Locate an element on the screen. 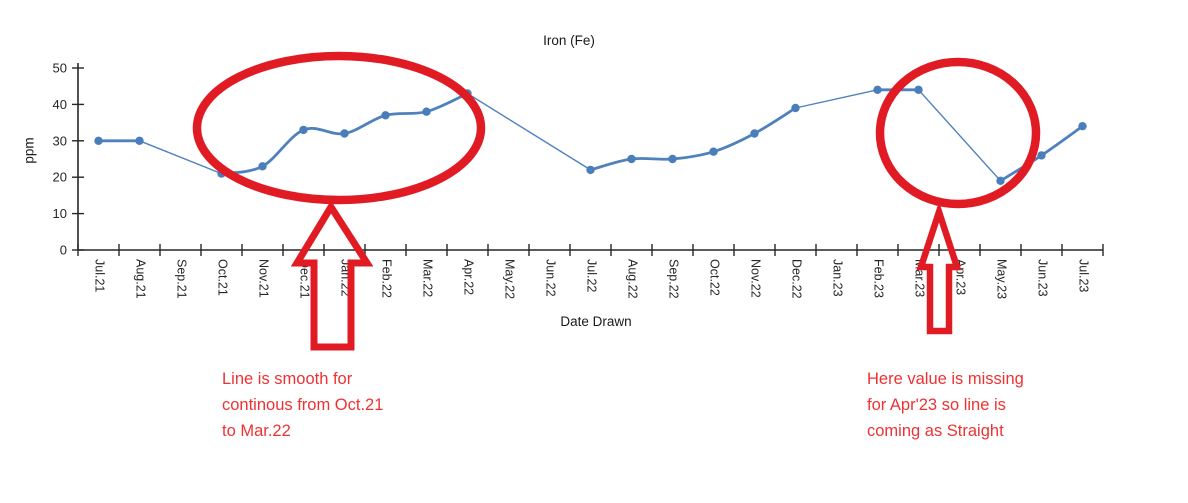 The image size is (1188, 503). x-tick-label: Mar.22 is located at coordinates (428, 278).